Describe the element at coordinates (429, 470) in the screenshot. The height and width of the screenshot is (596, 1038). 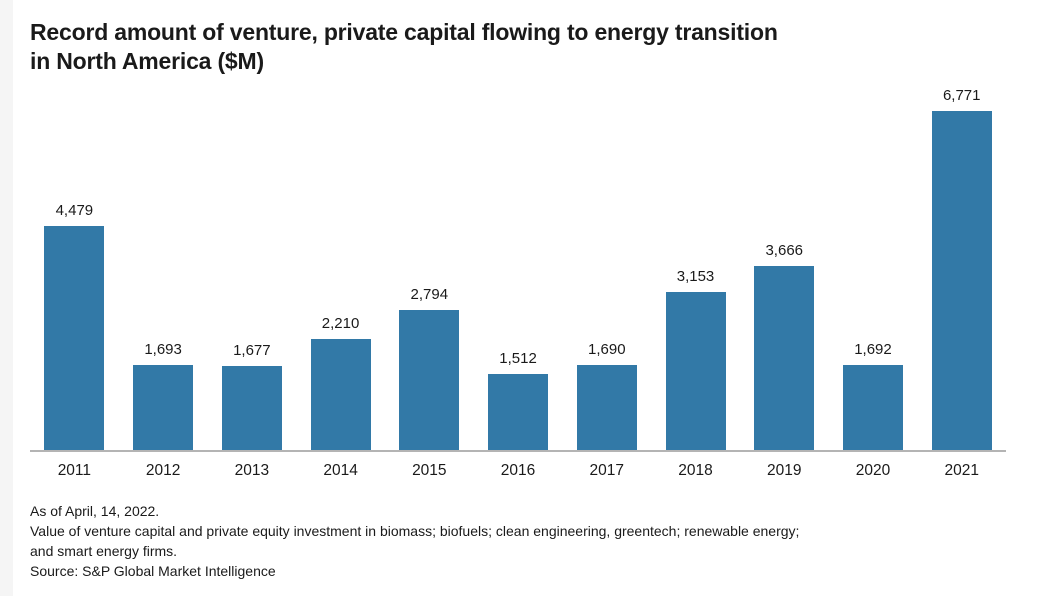
I see `x-axis-label: 2015` at that location.